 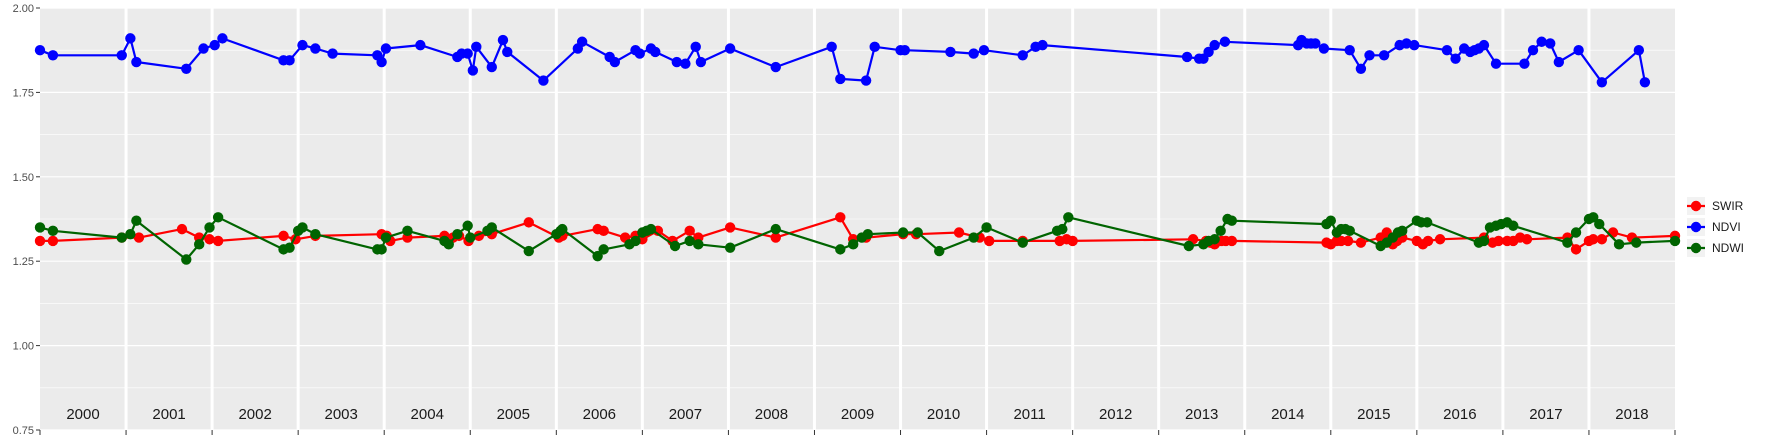 I want to click on year-label: 2010, so click(x=943, y=414).